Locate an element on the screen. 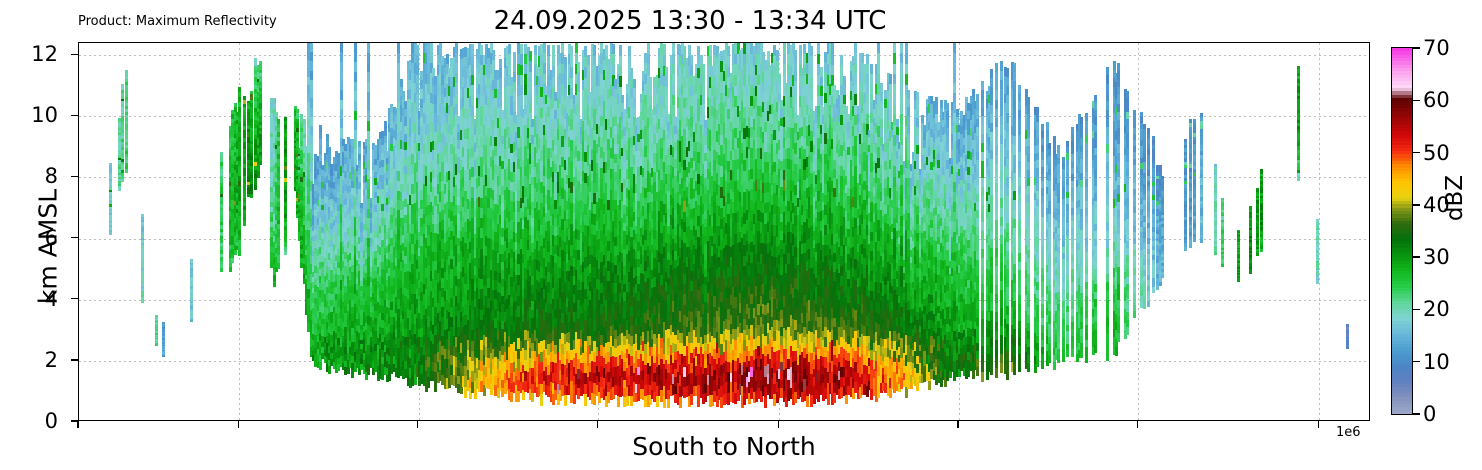 The width and height of the screenshot is (1482, 470). gridline-vertical is located at coordinates (1320, 231).